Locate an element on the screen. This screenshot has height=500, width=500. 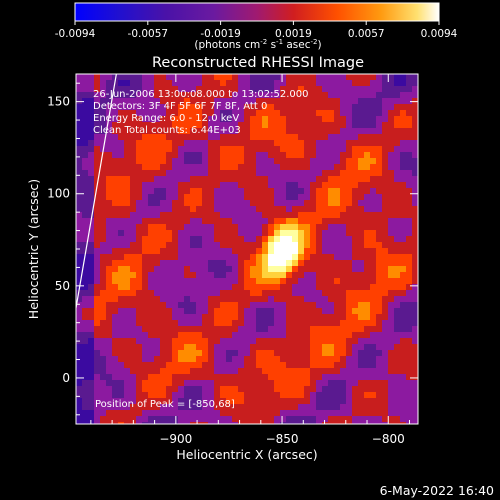
colorbar-tick-label: -0.0094 is located at coordinates (75, 34).